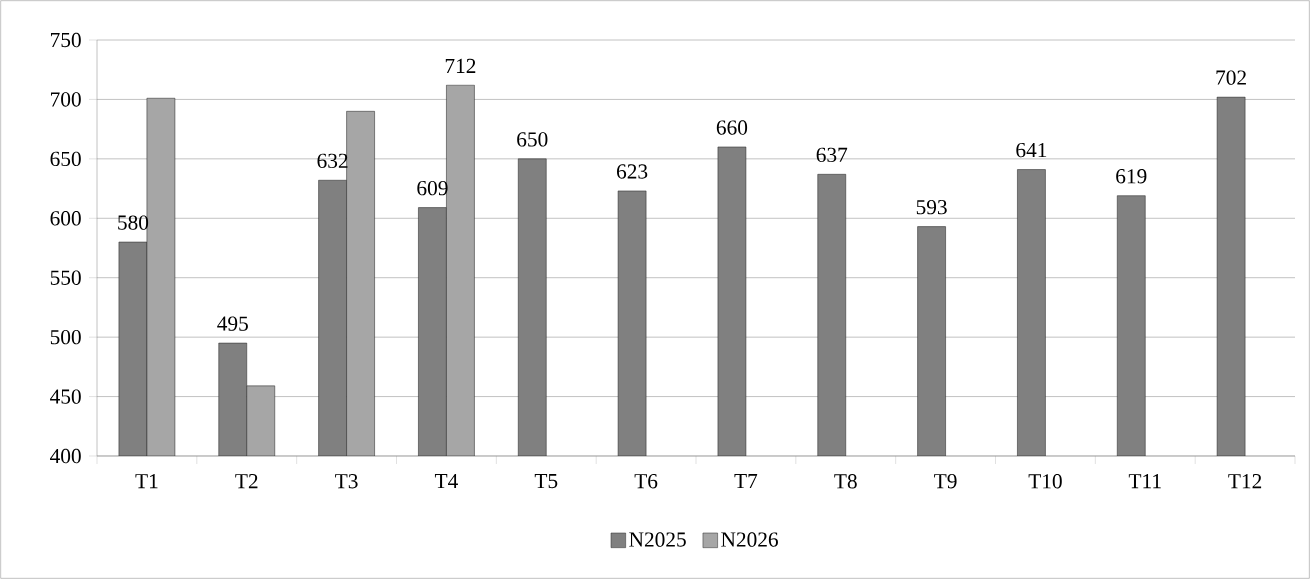  What do you see at coordinates (845, 481) in the screenshot?
I see `x-tick-label: T8` at bounding box center [845, 481].